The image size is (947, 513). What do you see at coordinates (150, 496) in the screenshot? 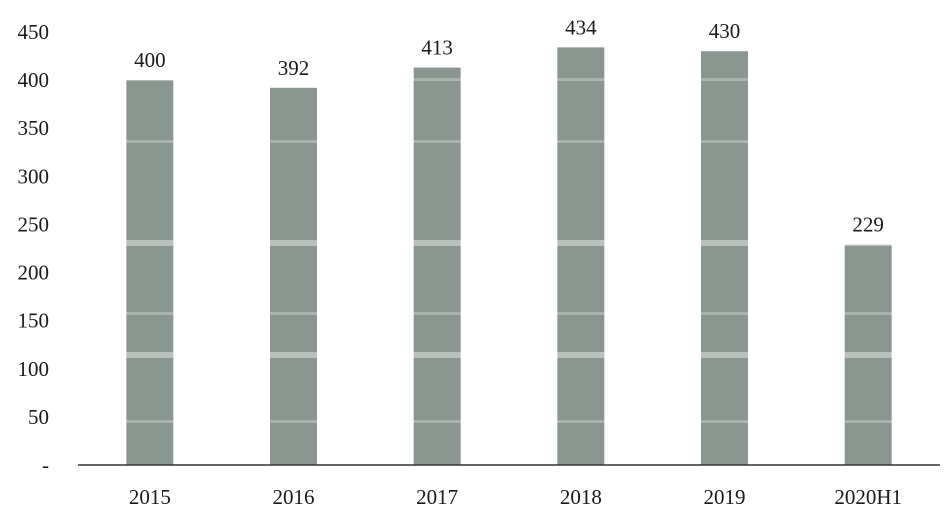
I see `x-tick-label: 2015` at bounding box center [150, 496].